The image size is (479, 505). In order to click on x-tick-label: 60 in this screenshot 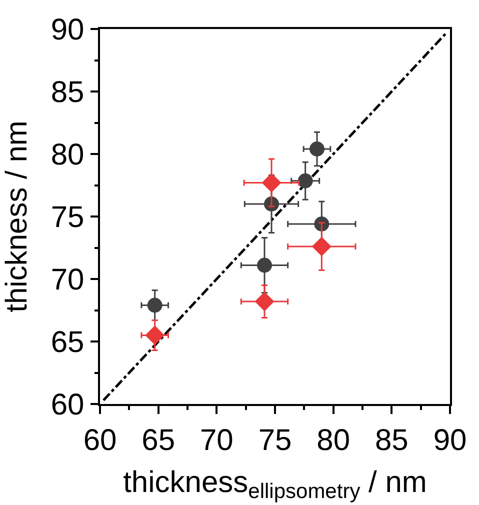, I will do `click(100, 440)`.